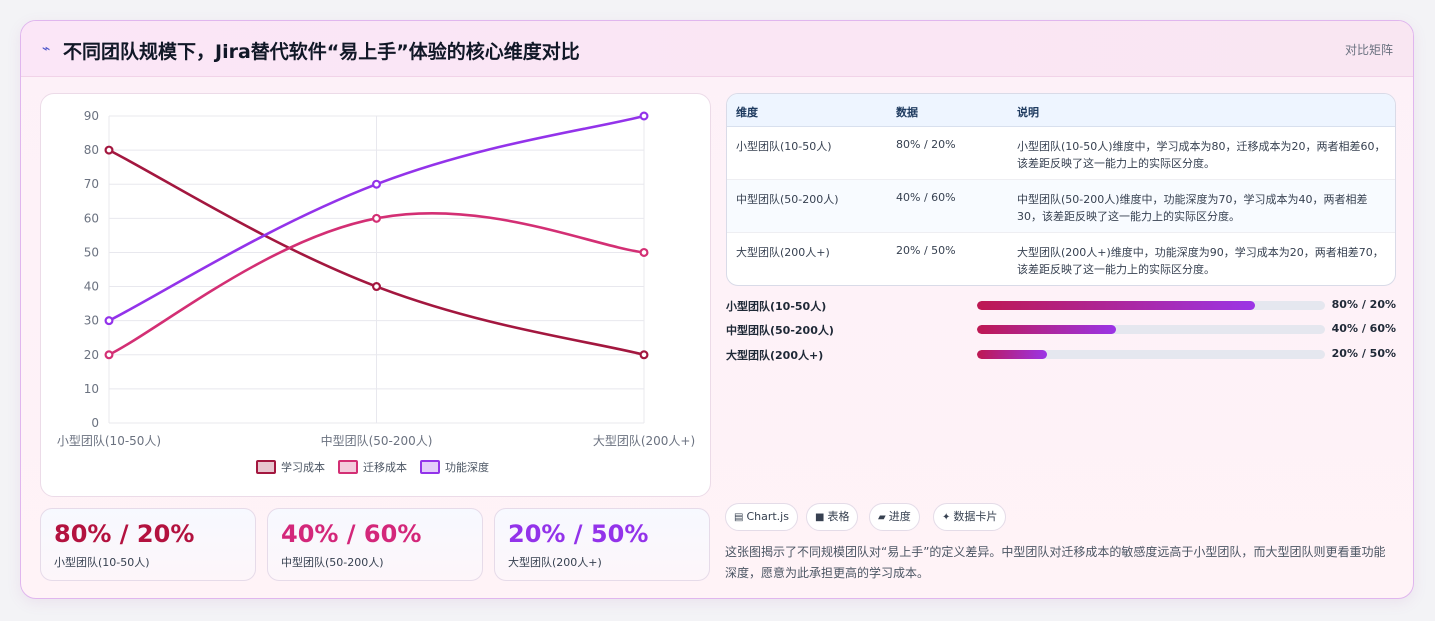 This screenshot has width=1435, height=621. I want to click on y-tick-label: 10, so click(91, 389).